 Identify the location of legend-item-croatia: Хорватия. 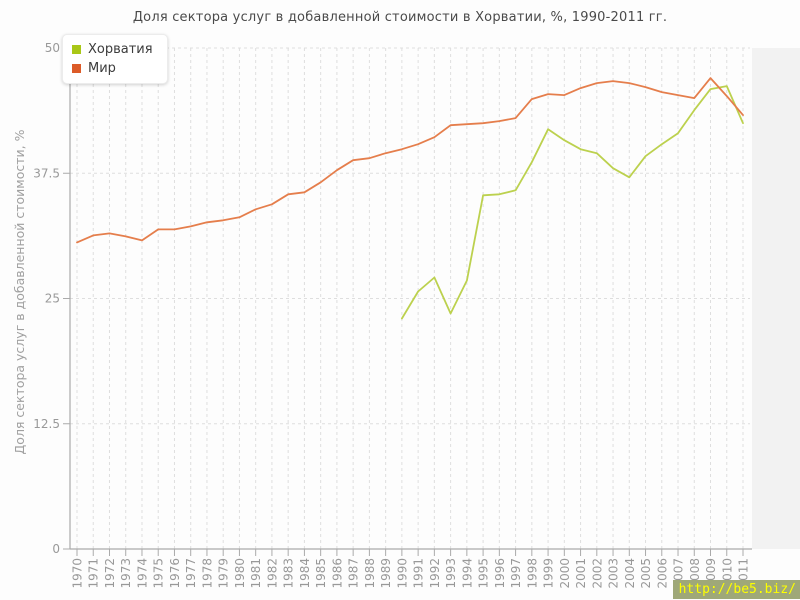
(112, 49).